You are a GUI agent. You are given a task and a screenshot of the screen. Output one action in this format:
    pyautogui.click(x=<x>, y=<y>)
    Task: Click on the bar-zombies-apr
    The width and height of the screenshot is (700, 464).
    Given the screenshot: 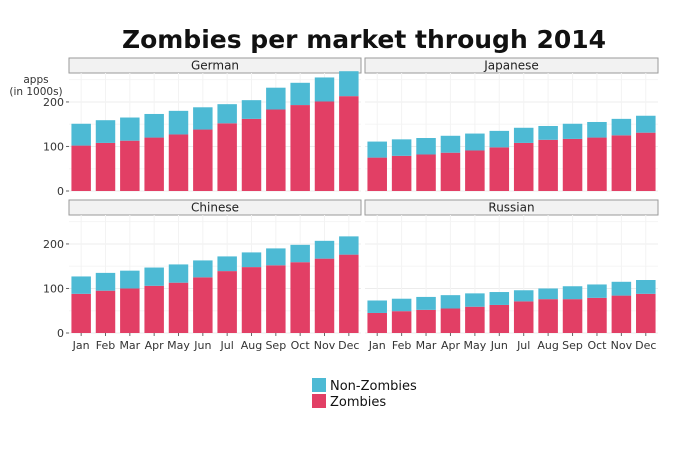 What is the action you would take?
    pyautogui.click(x=154, y=164)
    